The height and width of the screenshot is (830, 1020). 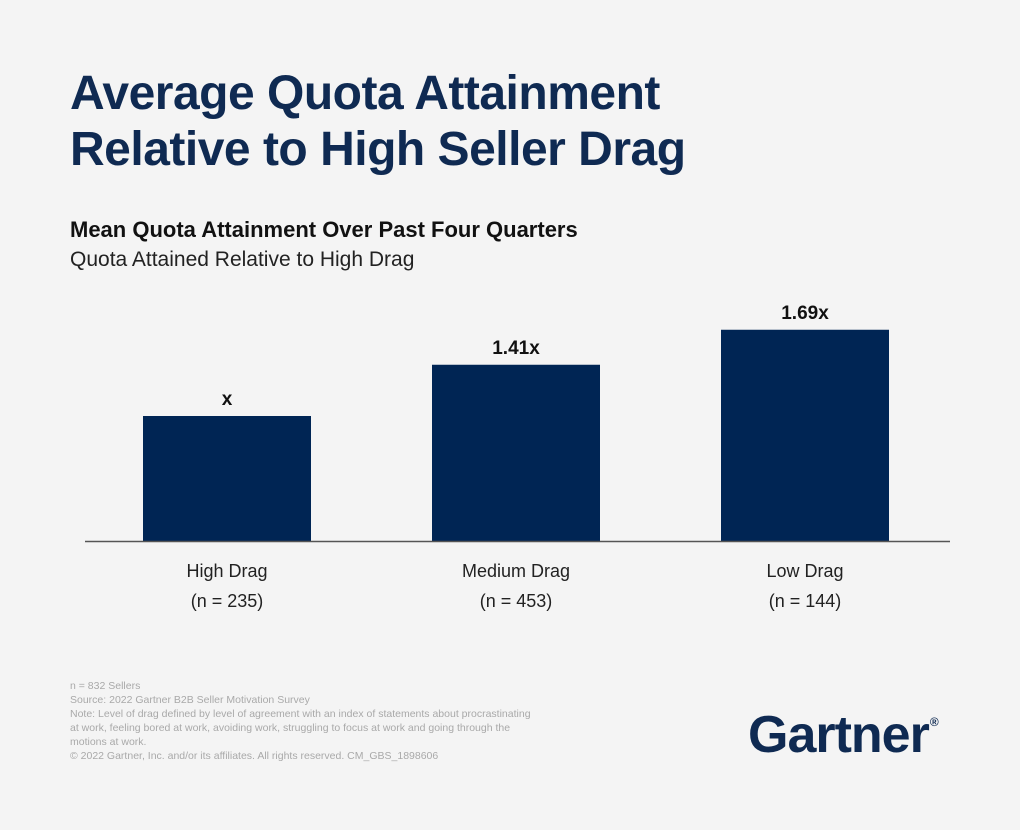 I want to click on chart-subtitle: Quota Attained Relative to High Drag, so click(x=242, y=259).